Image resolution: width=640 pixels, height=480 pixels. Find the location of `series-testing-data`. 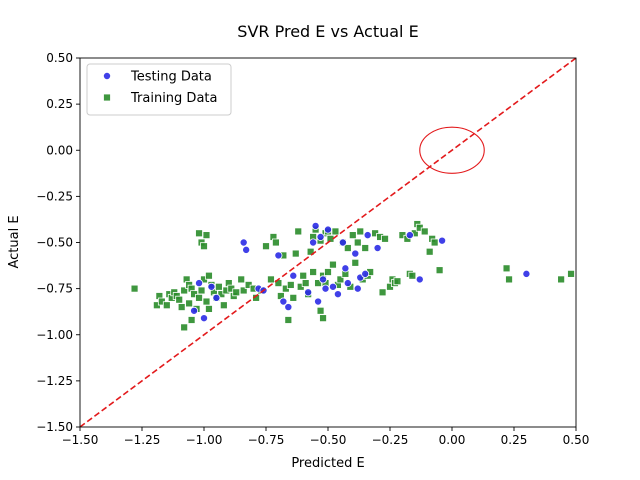

series-testing-data is located at coordinates (360, 272).